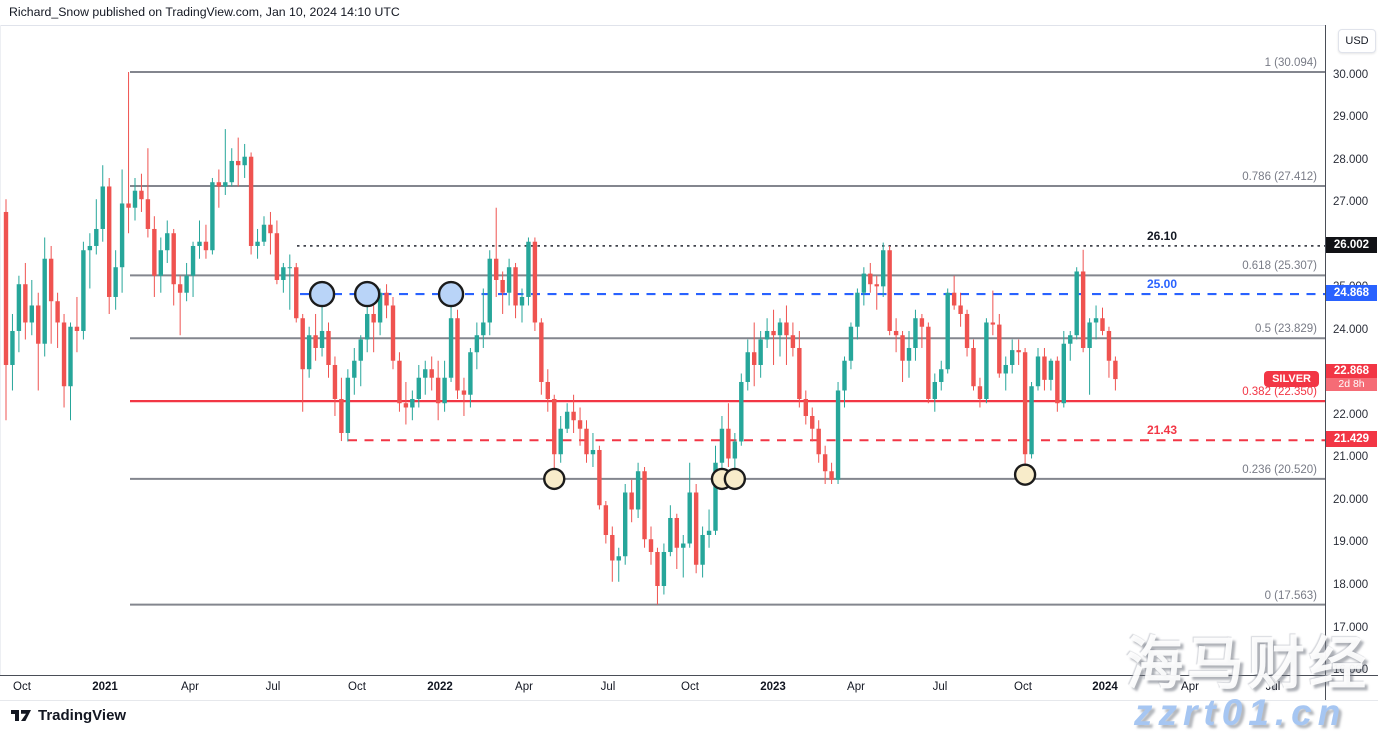 Image resolution: width=1378 pixels, height=734 pixels. What do you see at coordinates (663, 25) in the screenshot?
I see `pane-top-border` at bounding box center [663, 25].